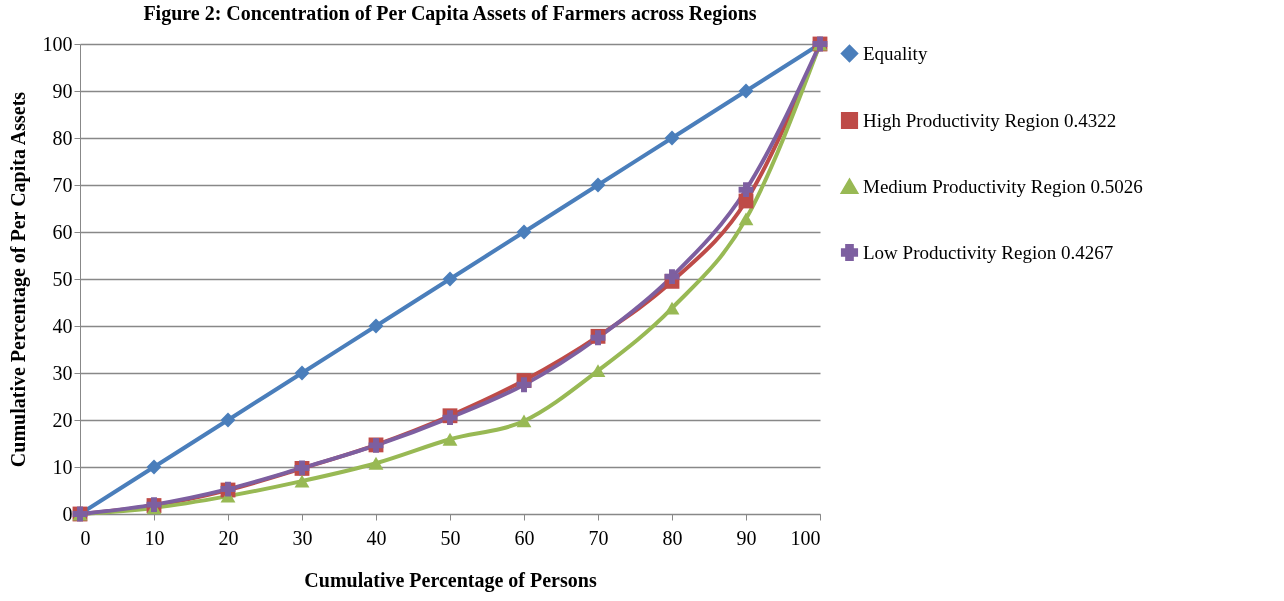 This screenshot has height=601, width=1284. I want to click on y-tick-label: 10, so click(62, 466).